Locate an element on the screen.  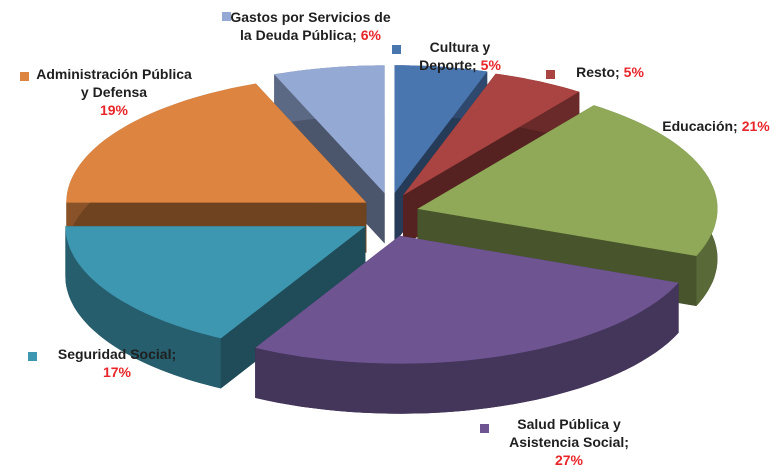
slice-side is located at coordinates (143, 307).